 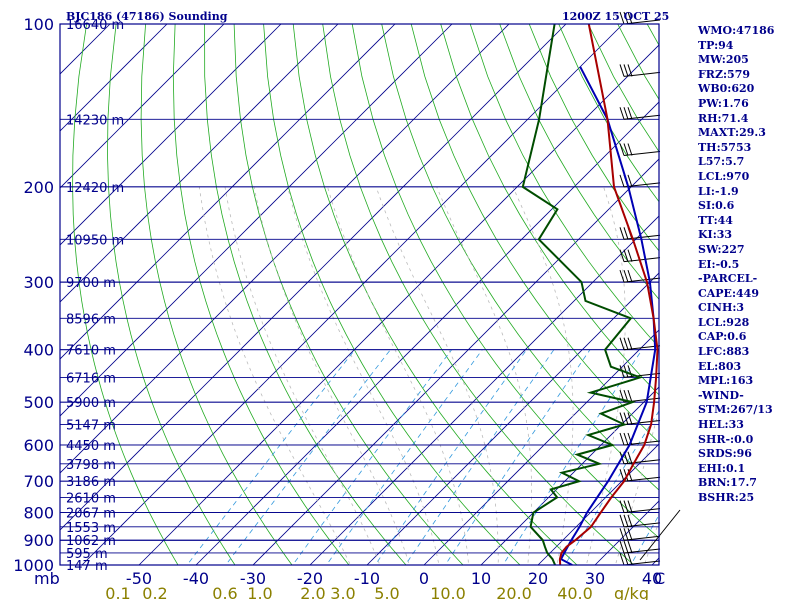 What do you see at coordinates (91, 541) in the screenshot?
I see `height-label: 1062 m` at bounding box center [91, 541].